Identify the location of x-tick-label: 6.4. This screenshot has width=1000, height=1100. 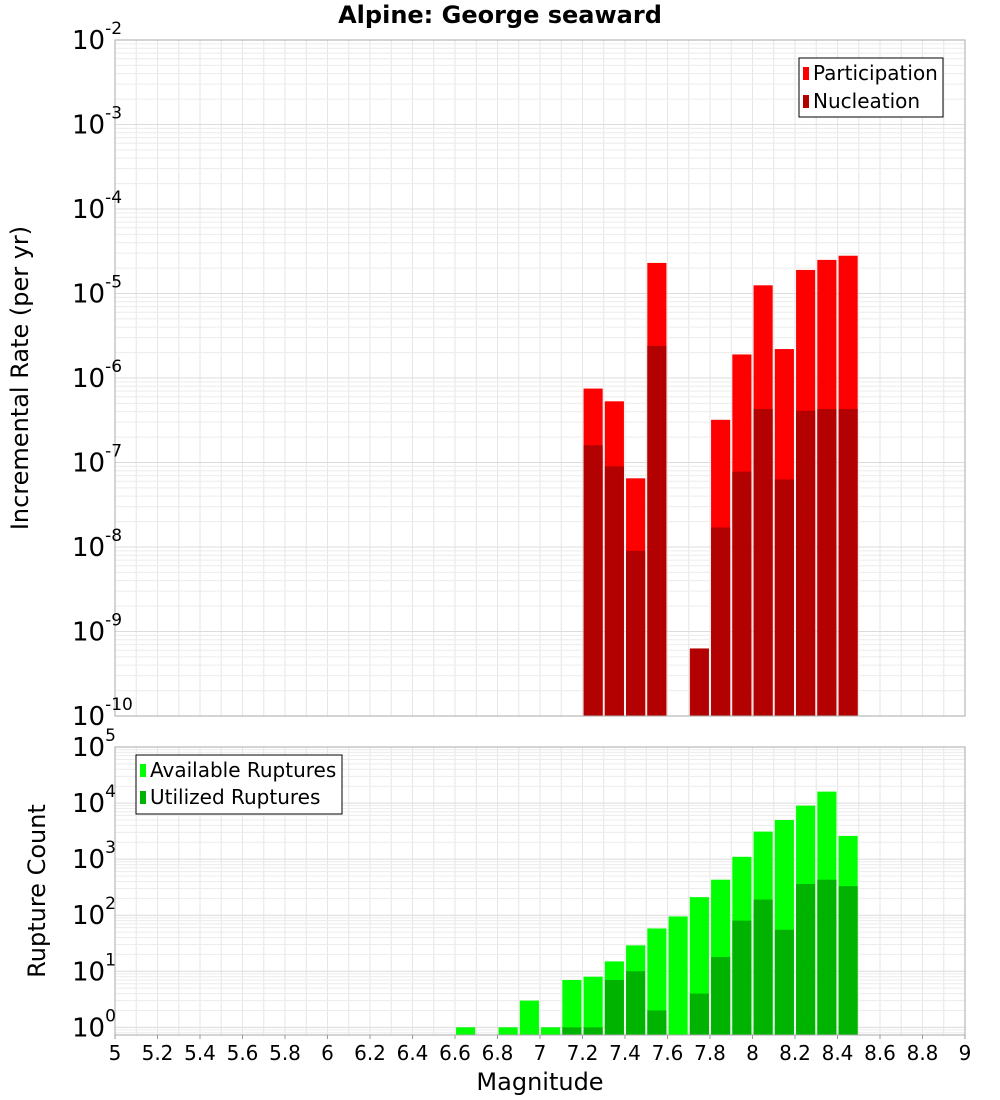
(413, 1053).